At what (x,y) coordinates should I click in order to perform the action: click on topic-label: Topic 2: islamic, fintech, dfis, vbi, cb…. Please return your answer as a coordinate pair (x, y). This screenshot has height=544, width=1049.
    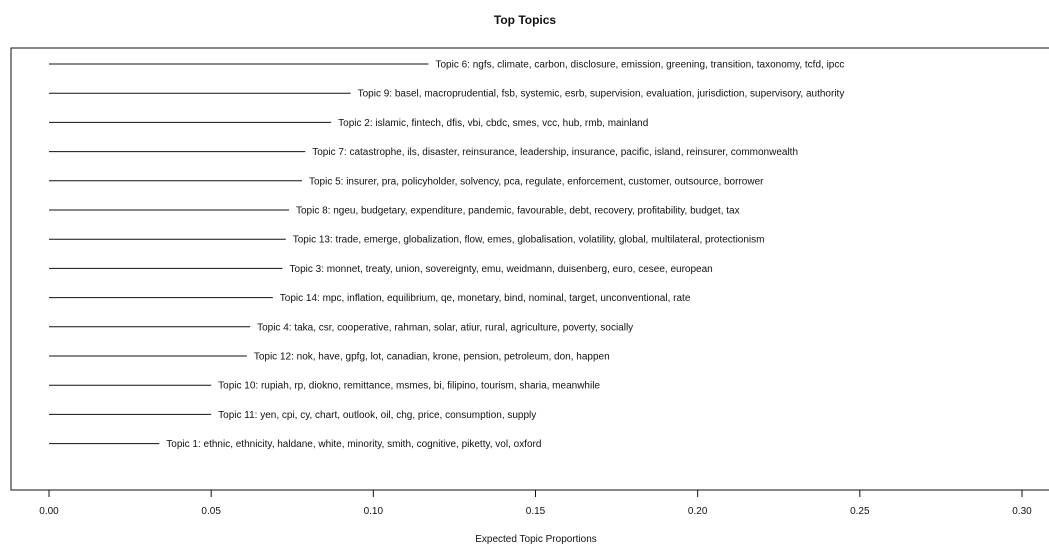
    Looking at the image, I should click on (493, 123).